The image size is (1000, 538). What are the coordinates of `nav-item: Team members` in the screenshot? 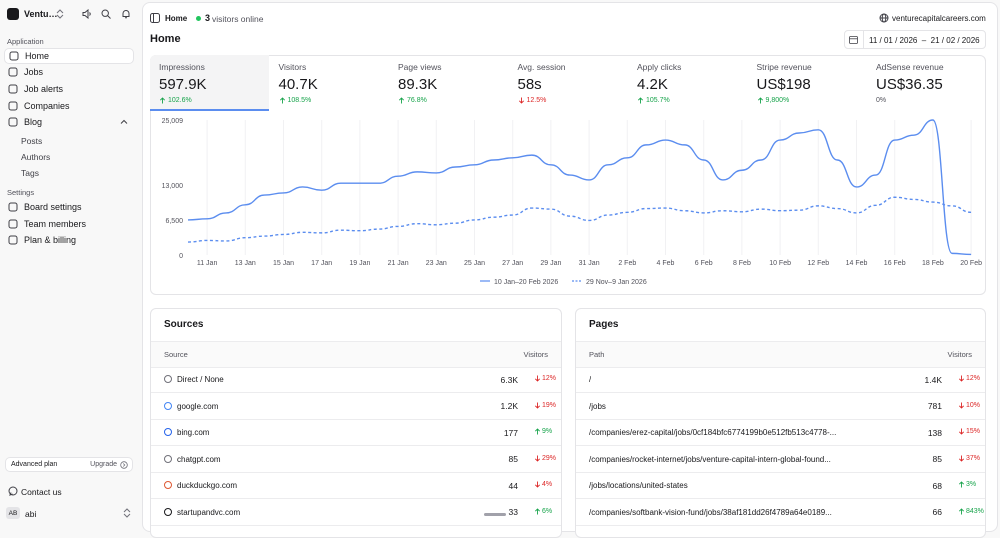 It's located at (69, 224).